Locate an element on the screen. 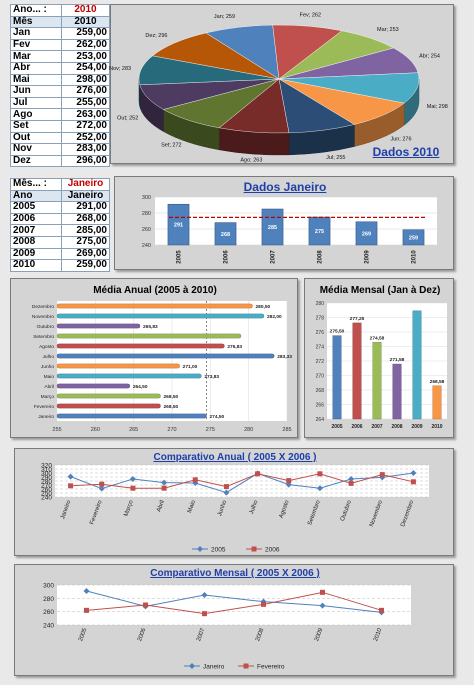 This screenshot has height=685, width=474. annual-category-Junho: Junho is located at coordinates (47, 367).